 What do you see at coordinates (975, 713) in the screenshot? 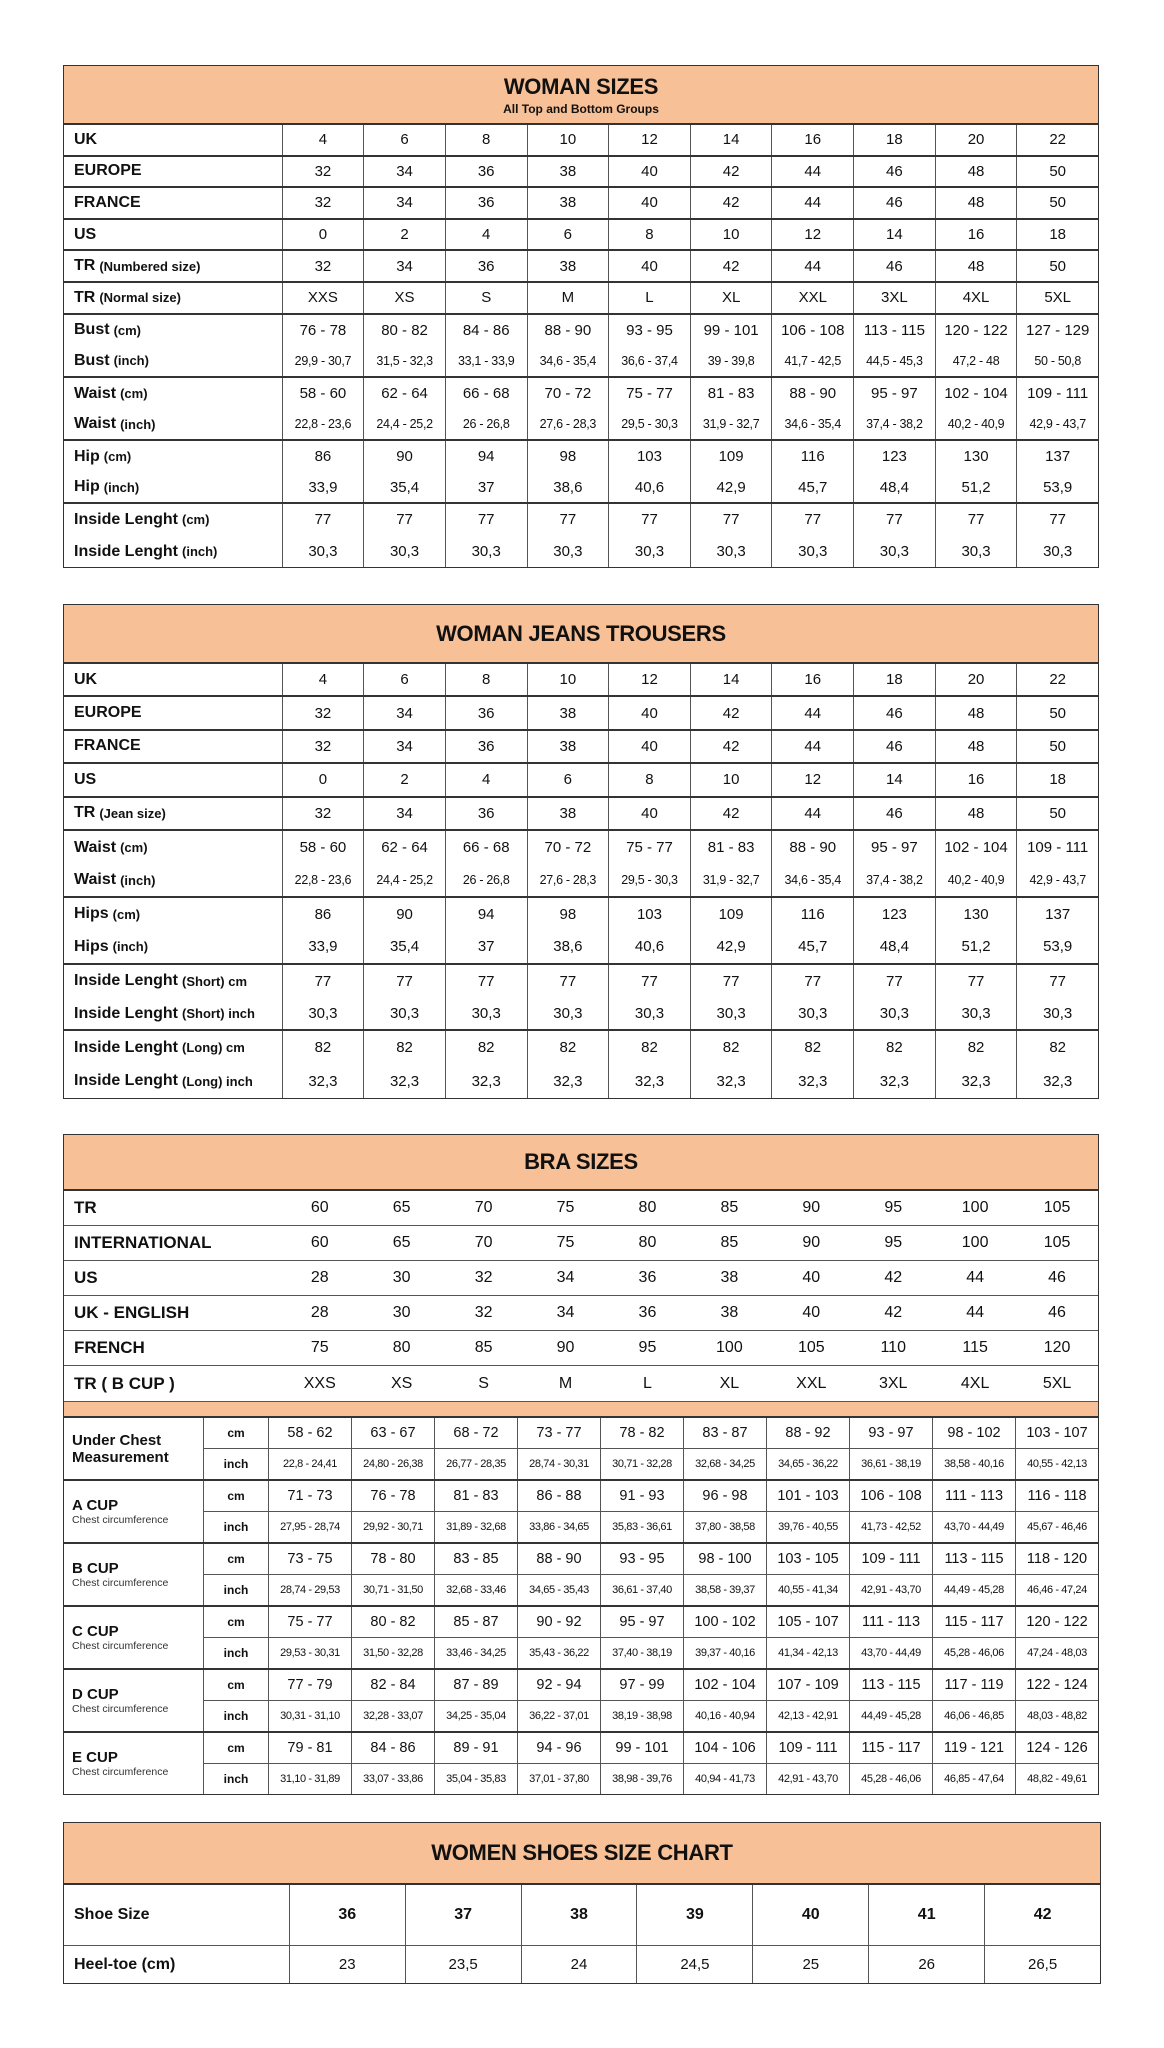
I see `table-cell: 48` at bounding box center [975, 713].